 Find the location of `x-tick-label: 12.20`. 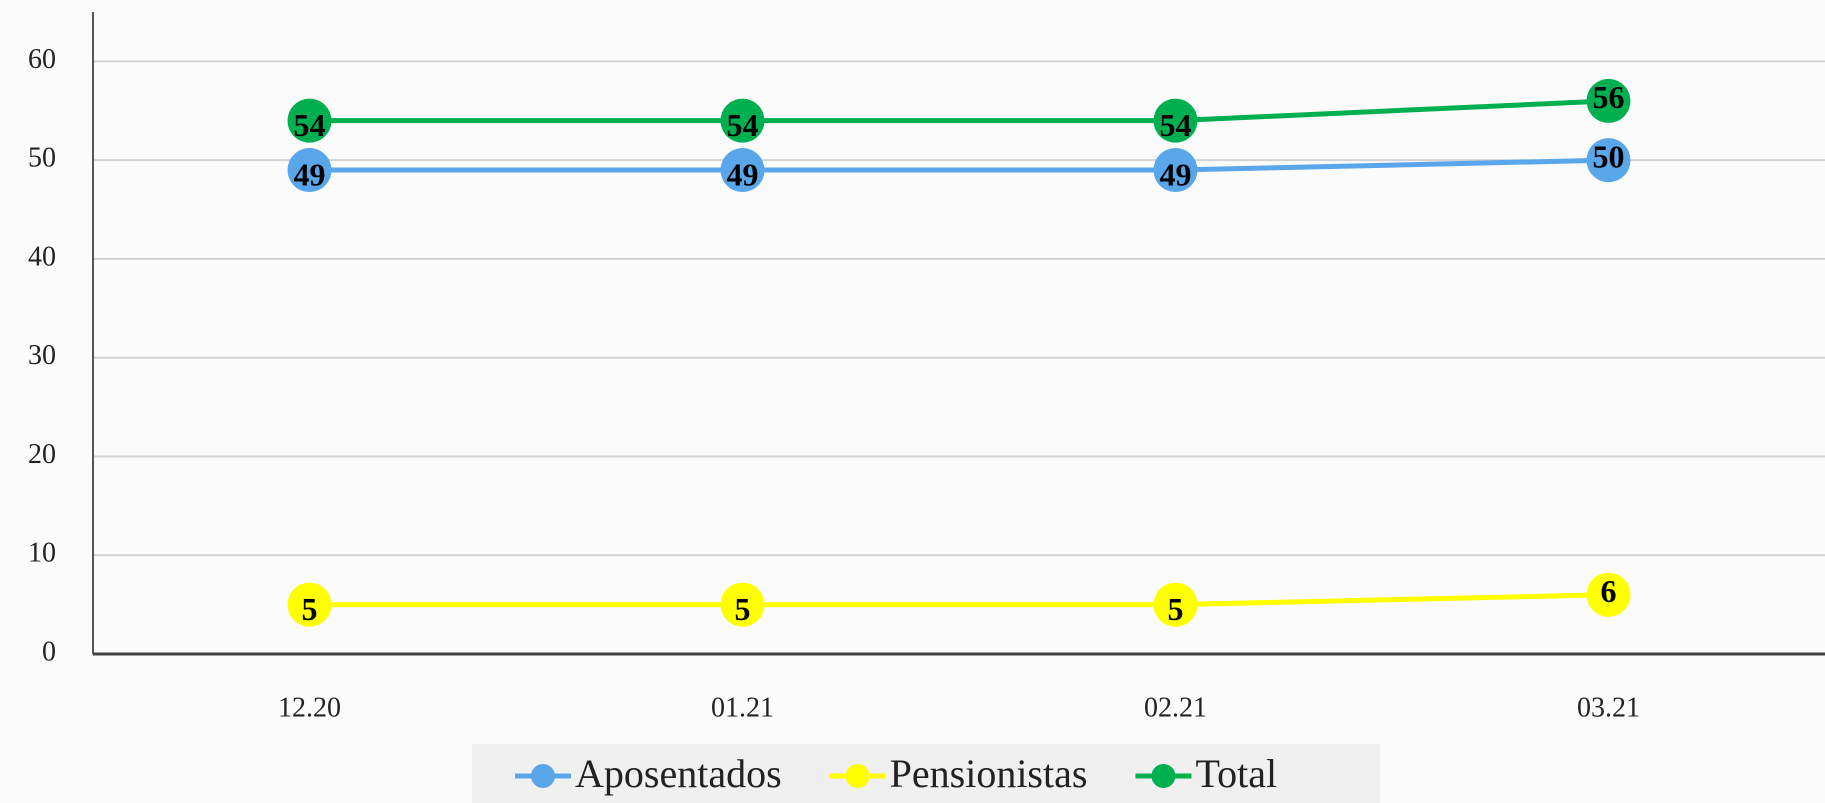

x-tick-label: 12.20 is located at coordinates (309, 707).